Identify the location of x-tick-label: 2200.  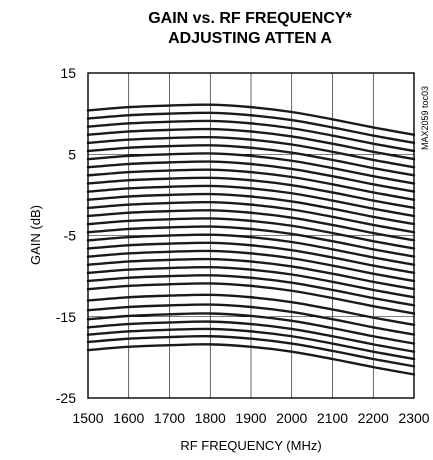
(373, 418).